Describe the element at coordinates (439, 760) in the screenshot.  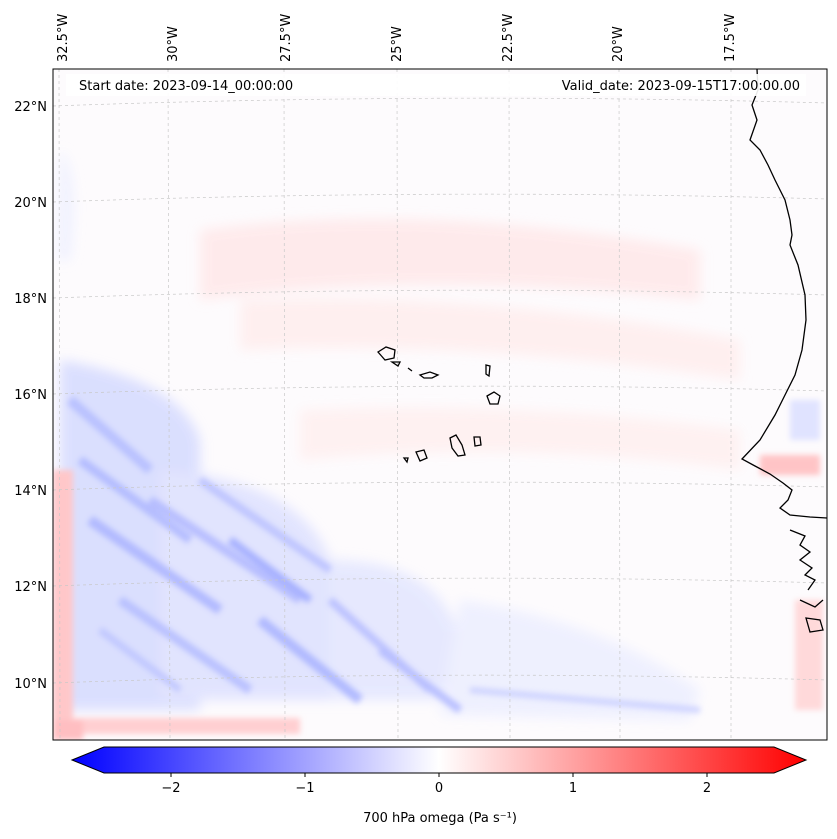
I see `colorbar-ramp` at that location.